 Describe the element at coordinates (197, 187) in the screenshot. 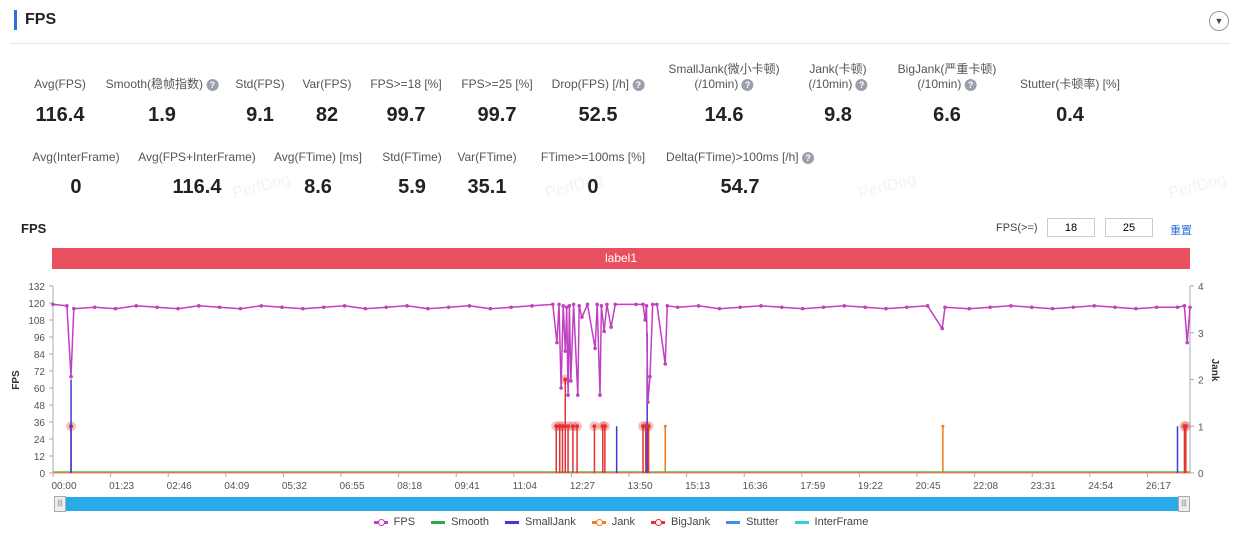

I see `stat-value: 116.4` at that location.